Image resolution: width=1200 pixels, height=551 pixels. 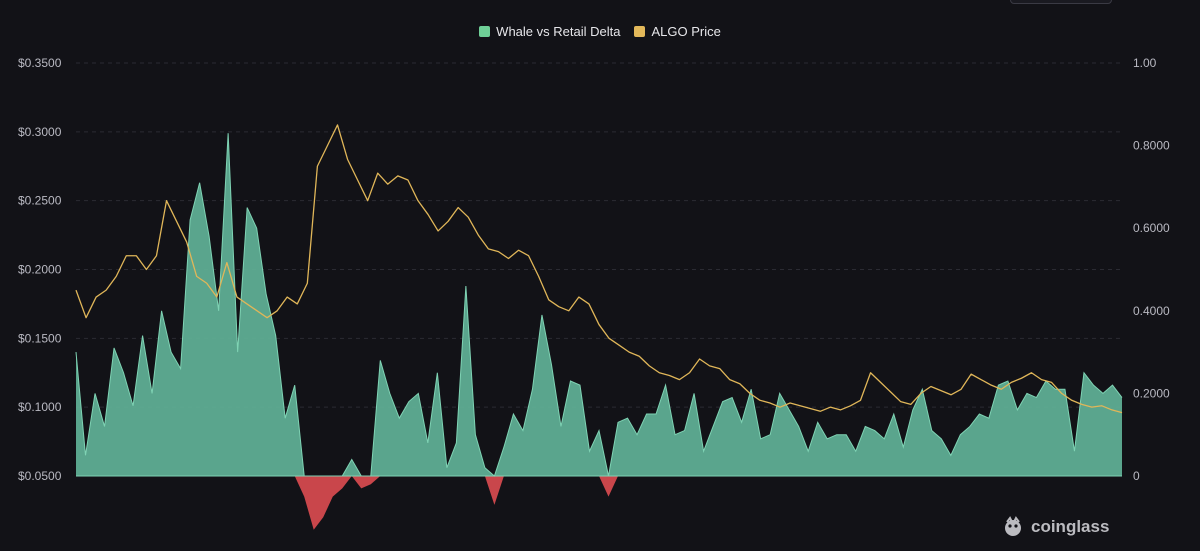 What do you see at coordinates (40, 63) in the screenshot?
I see `left-tick-label: $0.3500` at bounding box center [40, 63].